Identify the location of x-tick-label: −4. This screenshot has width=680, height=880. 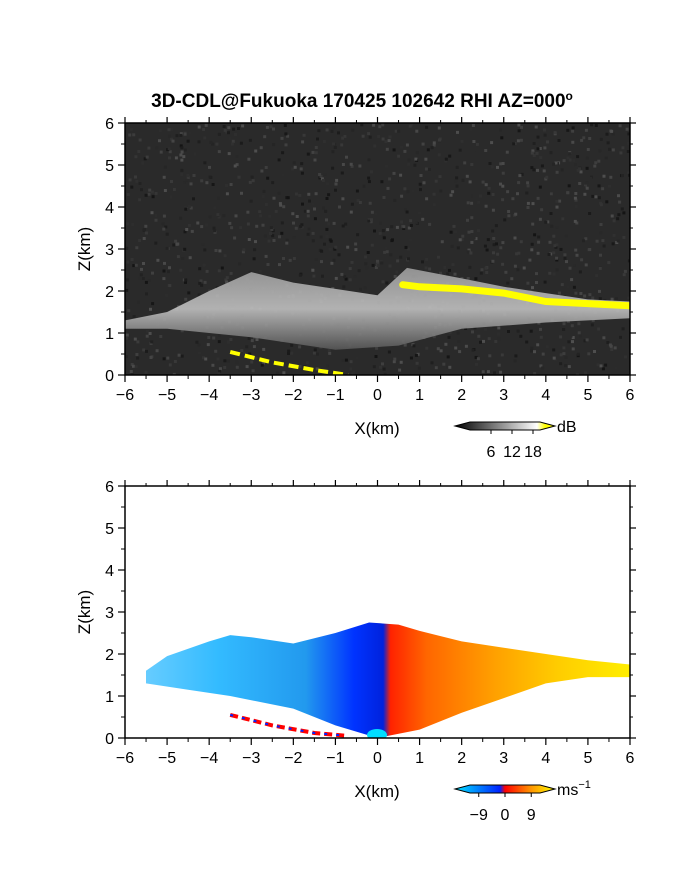
(209, 395).